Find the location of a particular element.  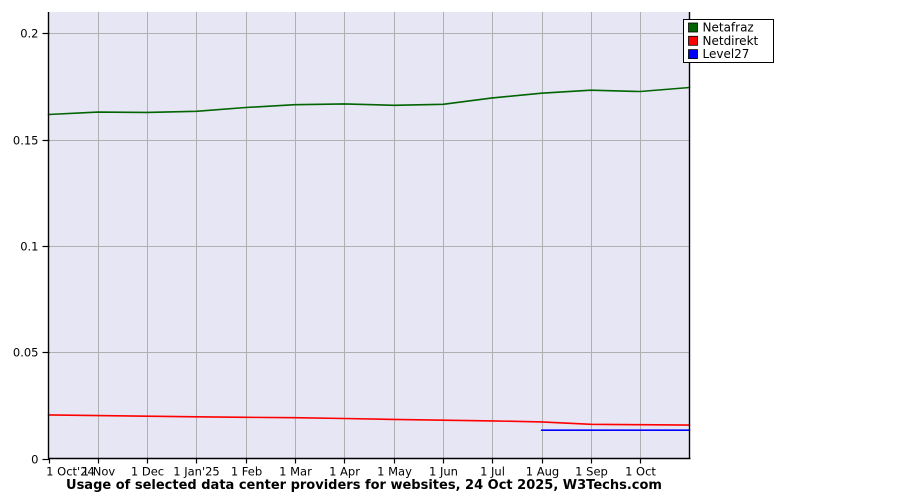

legend-swatch-netdirekt is located at coordinates (693, 40).